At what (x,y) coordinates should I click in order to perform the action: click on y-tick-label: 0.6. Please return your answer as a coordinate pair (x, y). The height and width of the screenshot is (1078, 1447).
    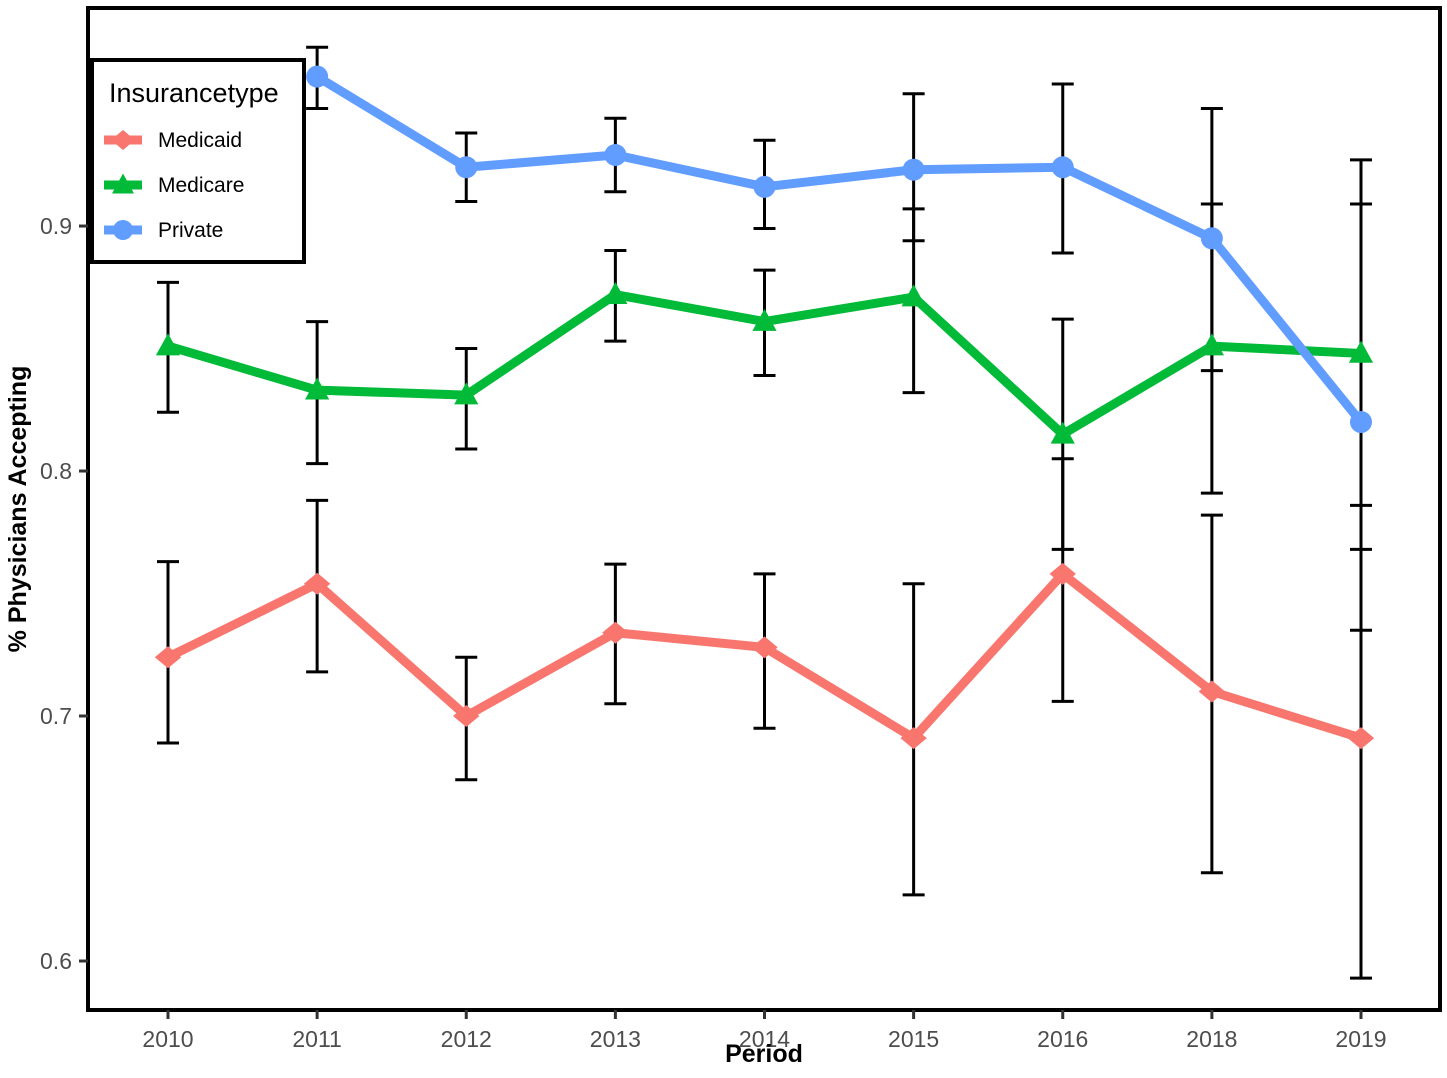
    Looking at the image, I should click on (56, 961).